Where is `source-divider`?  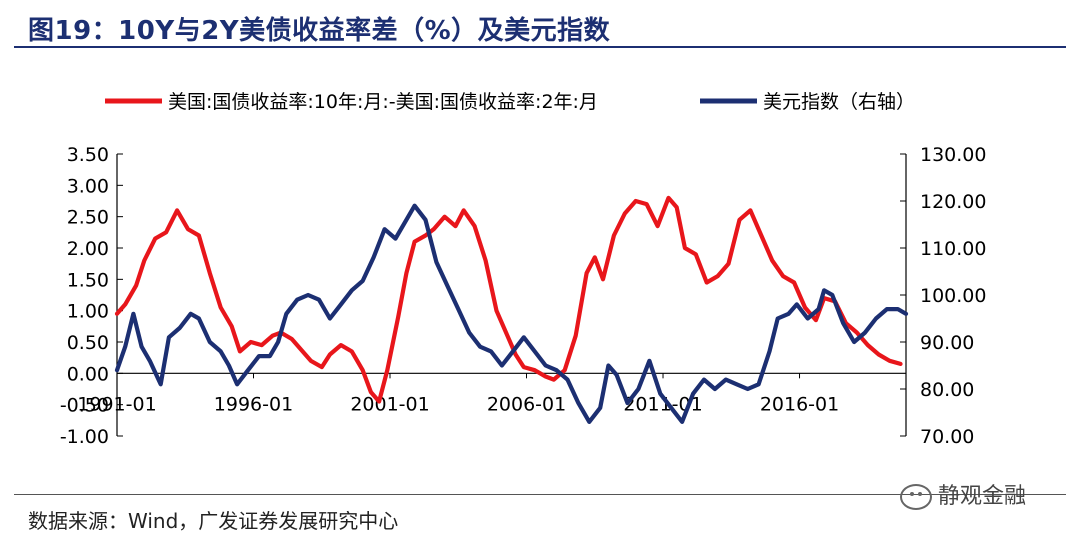
source-divider is located at coordinates (540, 494).